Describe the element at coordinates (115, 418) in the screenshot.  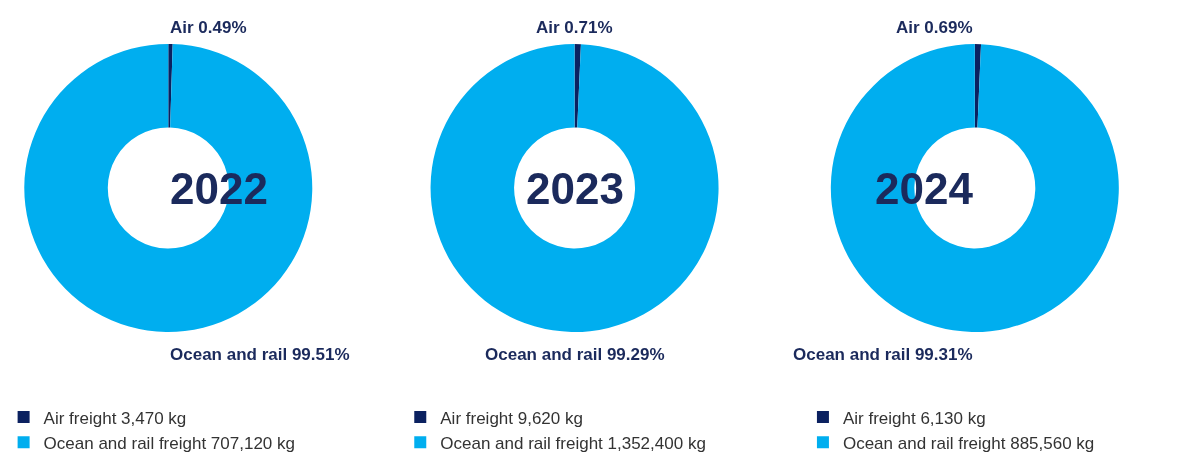
I see `legend-label: Air freight 3,470 kg` at that location.